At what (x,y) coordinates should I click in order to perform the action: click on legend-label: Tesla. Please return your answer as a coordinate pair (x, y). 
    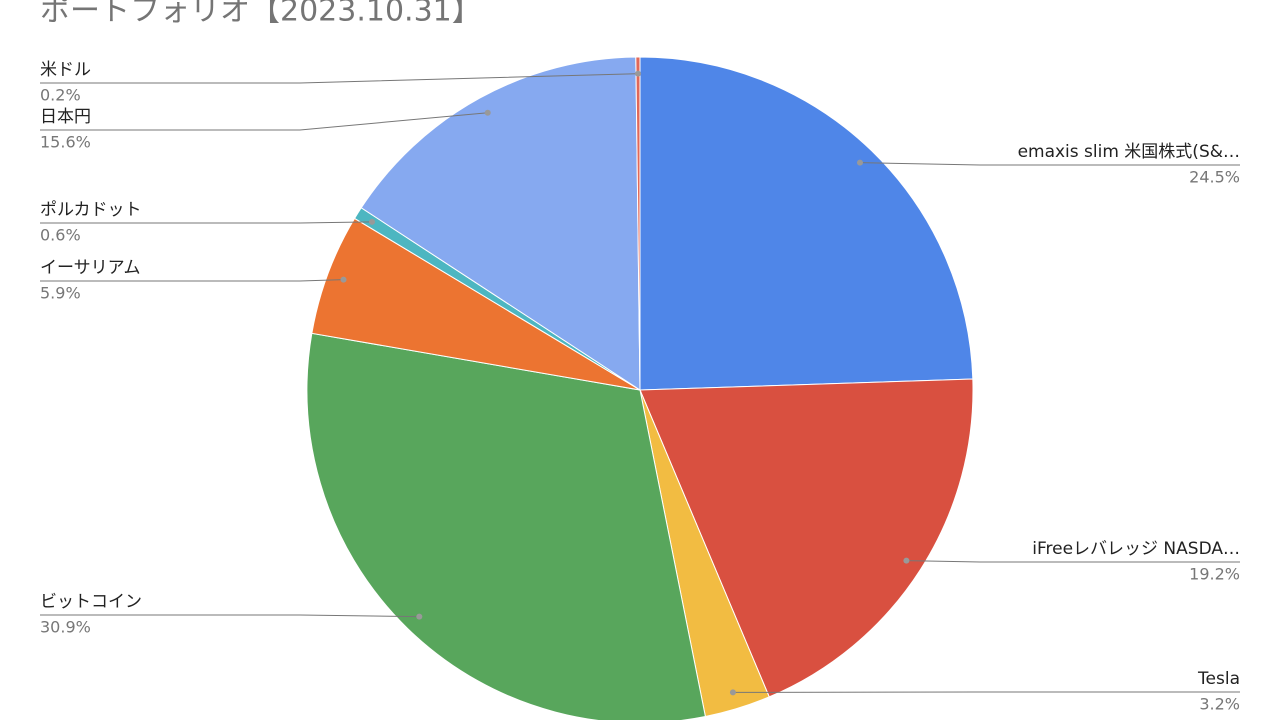
    Looking at the image, I should click on (1218, 679).